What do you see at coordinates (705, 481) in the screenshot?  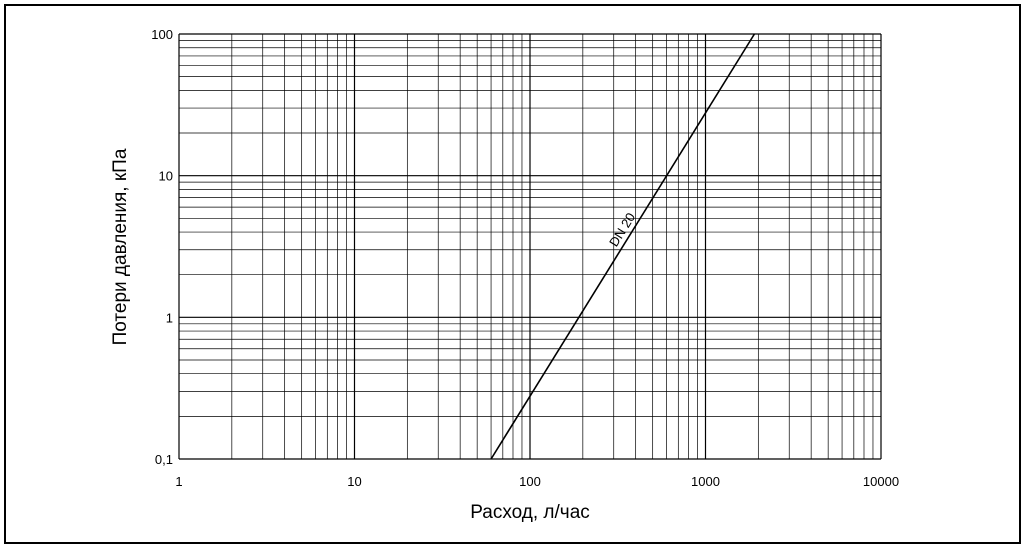 I see `x-tick-label: 1000` at bounding box center [705, 481].